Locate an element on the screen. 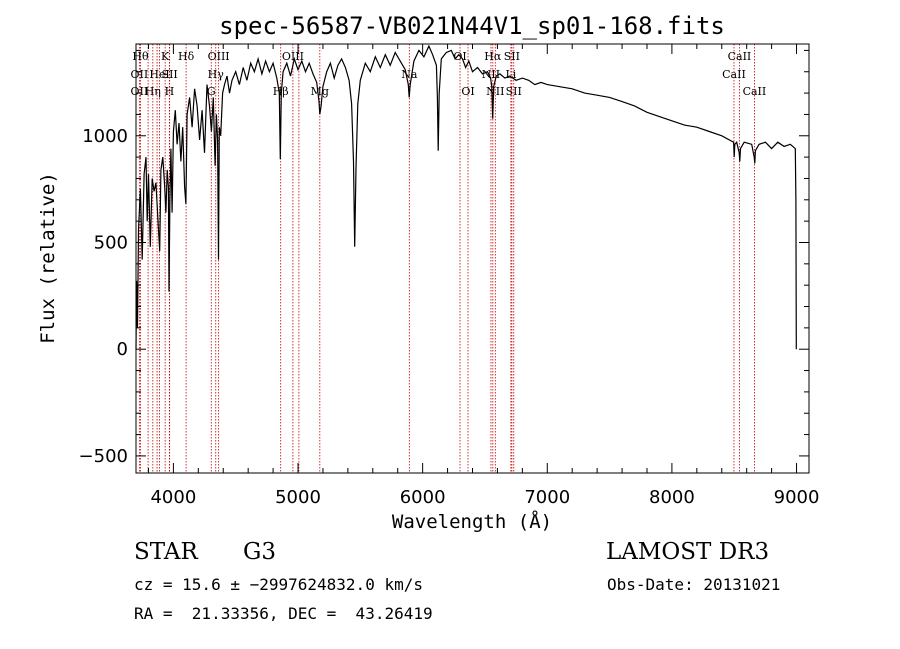 The width and height of the screenshot is (900, 649). spectral-line-label: Hβ is located at coordinates (281, 91).